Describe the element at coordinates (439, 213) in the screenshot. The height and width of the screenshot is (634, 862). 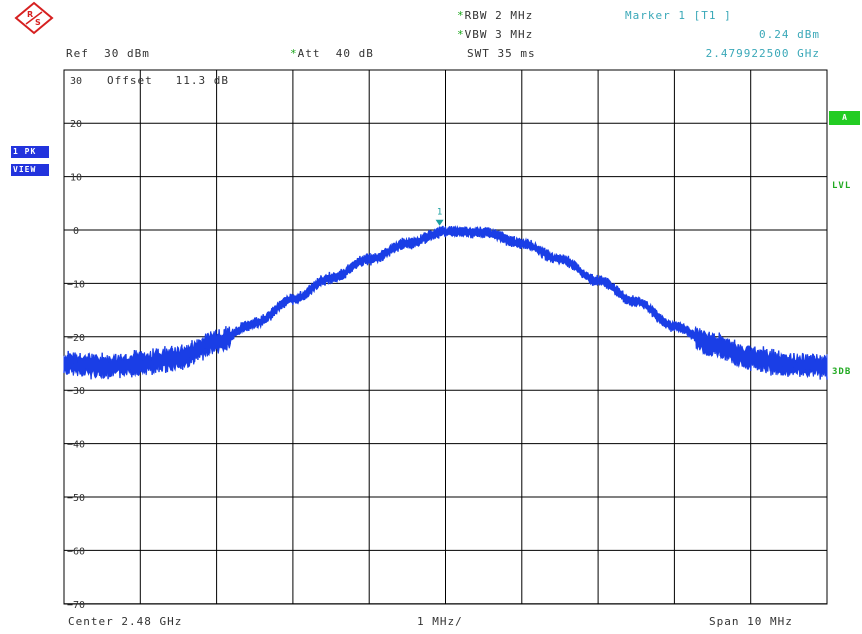
I see `marker-number: 1` at that location.